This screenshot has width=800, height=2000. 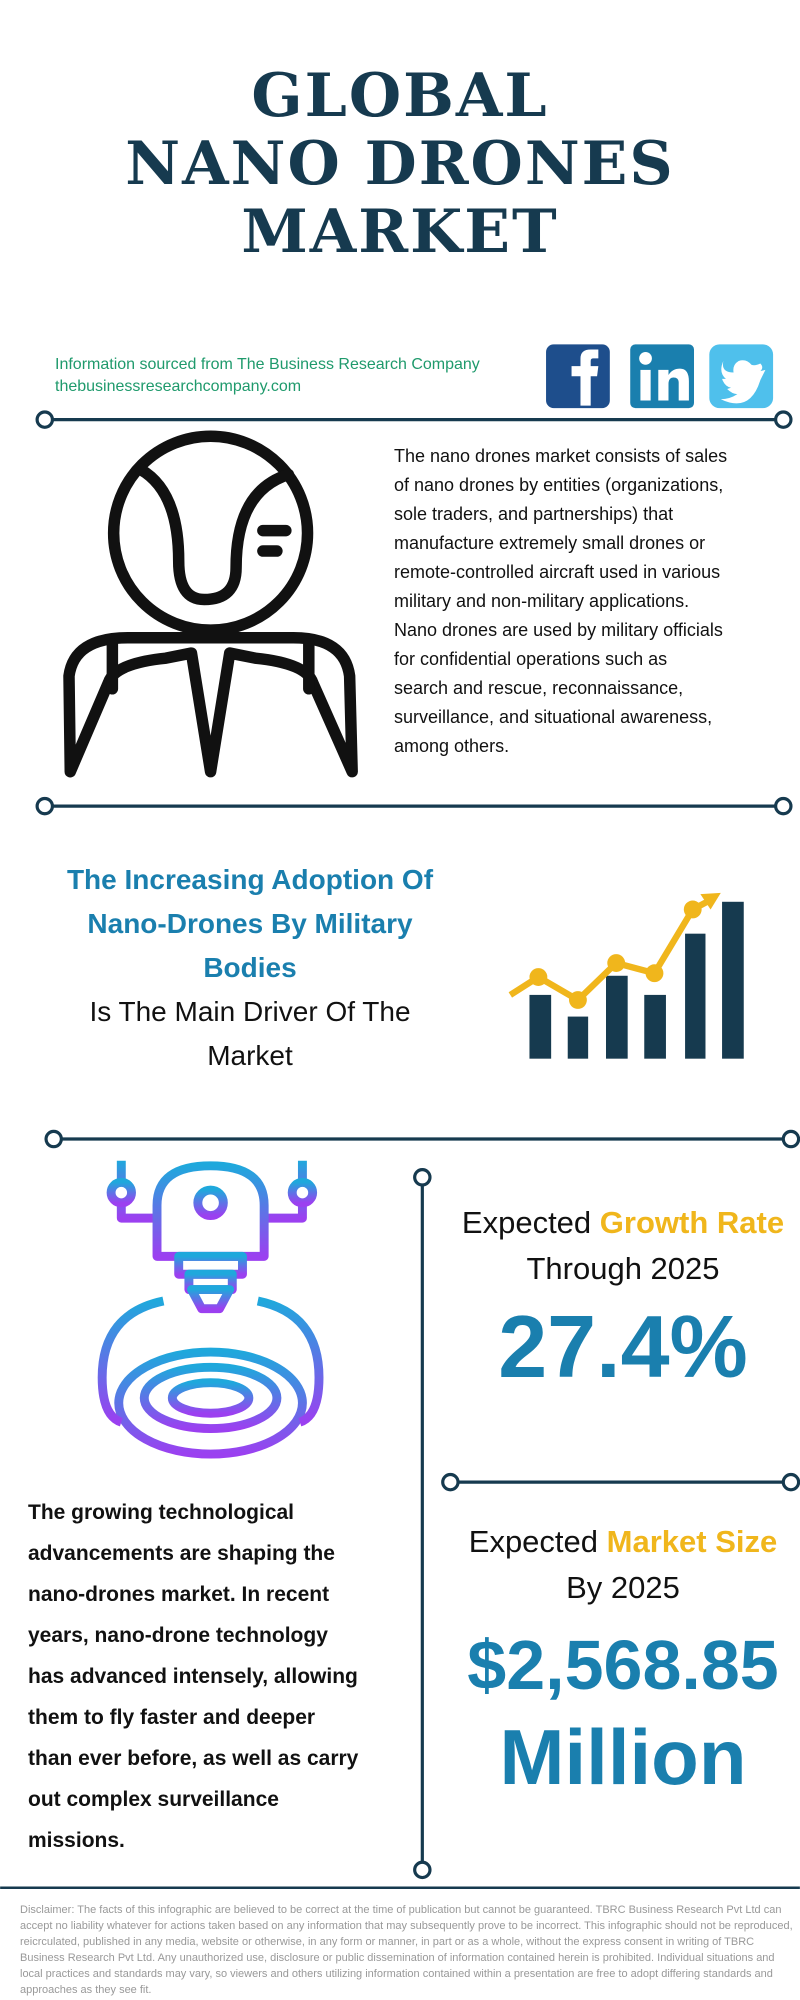 I want to click on trend-line: them to fly faster and deeper, so click(x=172, y=1717).